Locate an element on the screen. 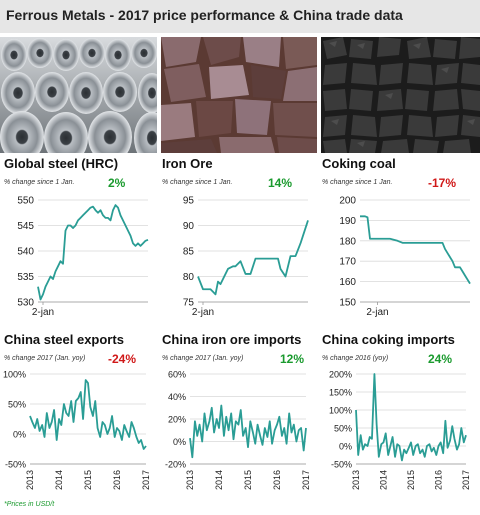 This screenshot has width=480, height=515. y-tick-label: 150% is located at coordinates (340, 393).